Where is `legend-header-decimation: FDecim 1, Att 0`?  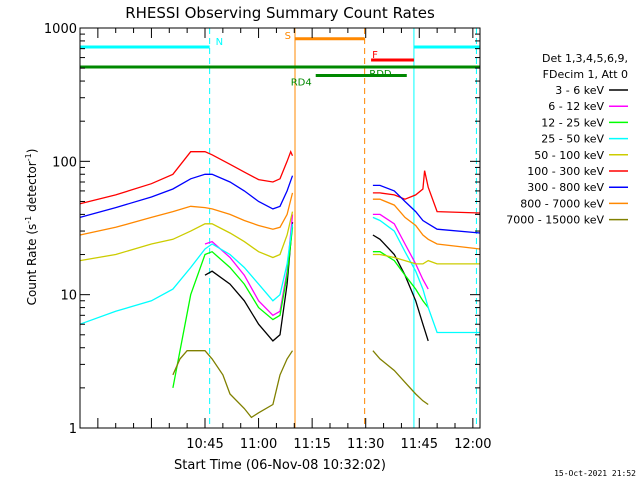 legend-header-decimation: FDecim 1, Att 0 is located at coordinates (585, 74).